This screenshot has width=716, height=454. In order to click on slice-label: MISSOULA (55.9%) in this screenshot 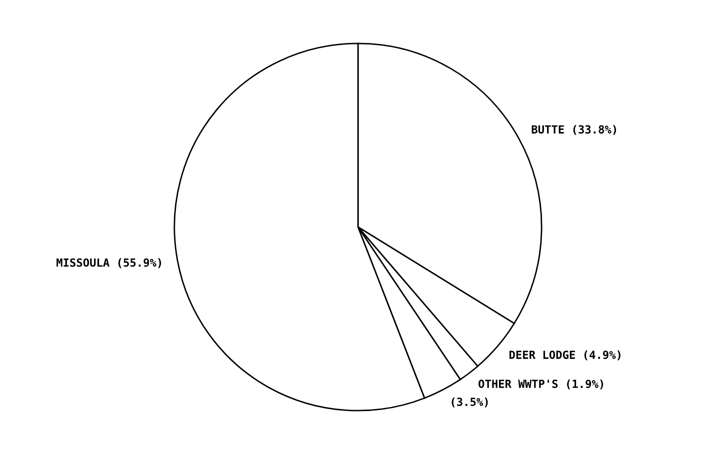, I will do `click(109, 263)`.